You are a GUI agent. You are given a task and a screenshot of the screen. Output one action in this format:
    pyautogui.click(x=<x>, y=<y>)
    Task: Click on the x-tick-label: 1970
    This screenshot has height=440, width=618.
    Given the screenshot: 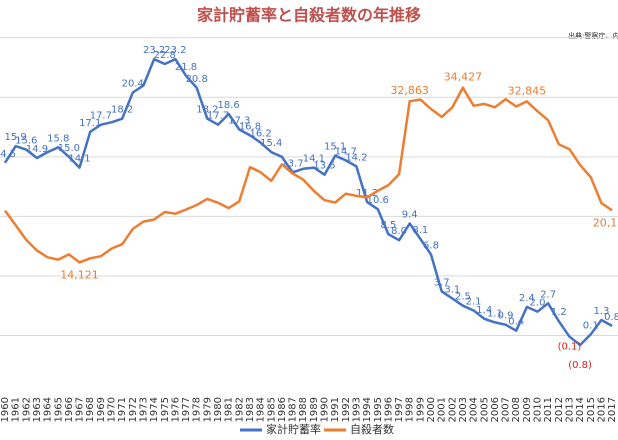 What is the action you would take?
    pyautogui.click(x=112, y=409)
    